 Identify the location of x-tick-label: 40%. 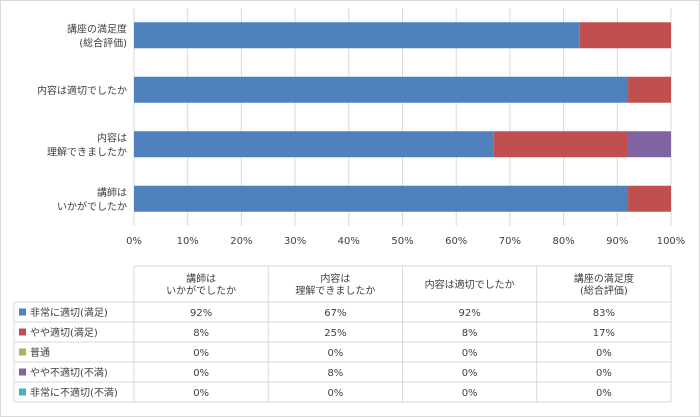
(349, 241).